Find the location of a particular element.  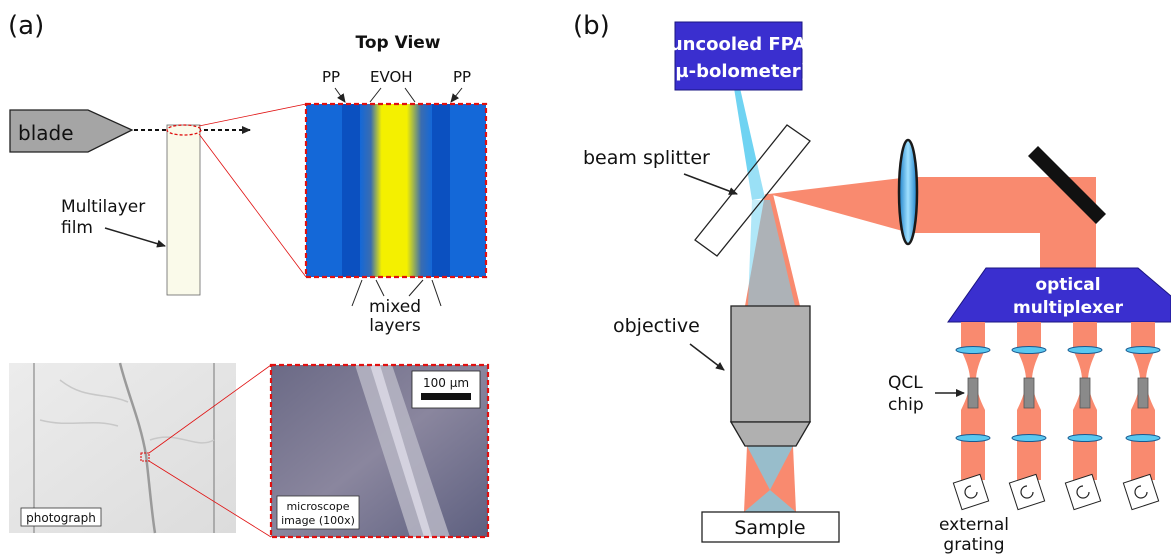

fpa-label-line1: uncooled FPA is located at coordinates (738, 44).